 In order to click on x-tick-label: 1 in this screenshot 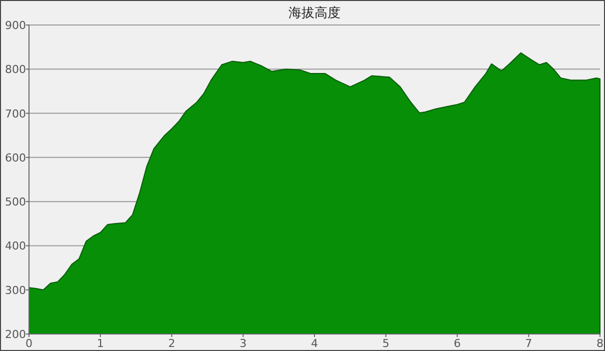, I will do `click(100, 343)`.